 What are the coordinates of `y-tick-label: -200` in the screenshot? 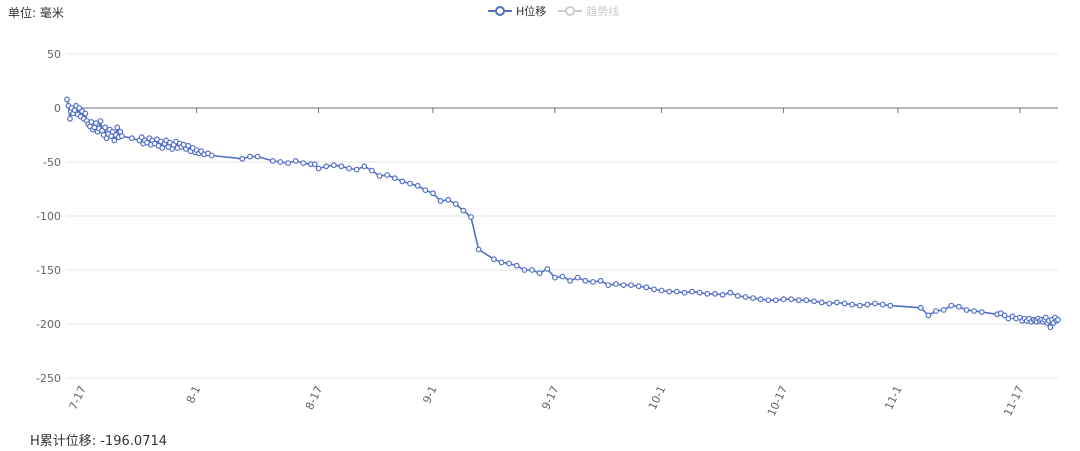 It's located at (48, 324).